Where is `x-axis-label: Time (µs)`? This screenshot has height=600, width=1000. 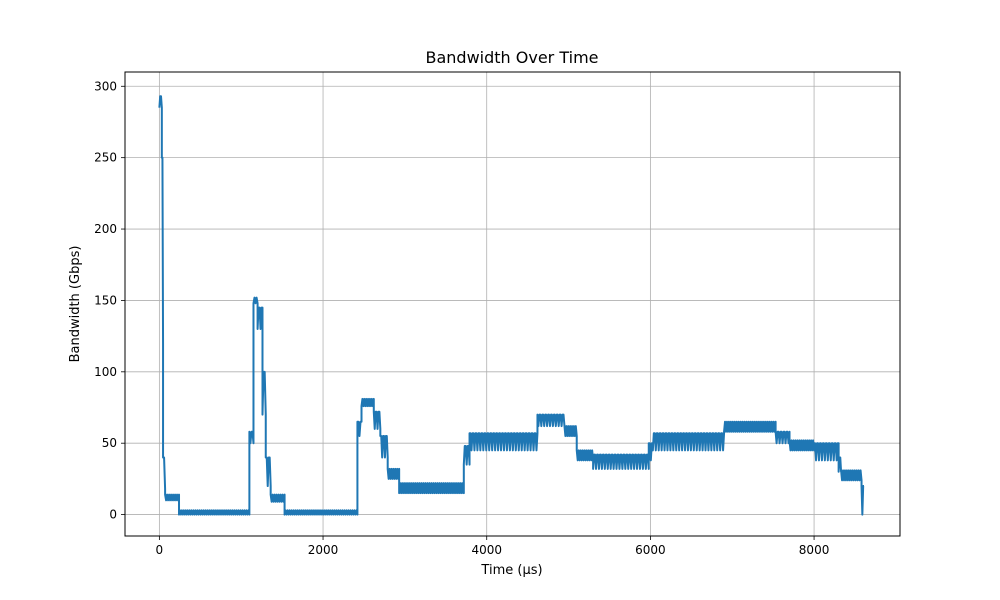 x-axis-label: Time (µs) is located at coordinates (511, 570).